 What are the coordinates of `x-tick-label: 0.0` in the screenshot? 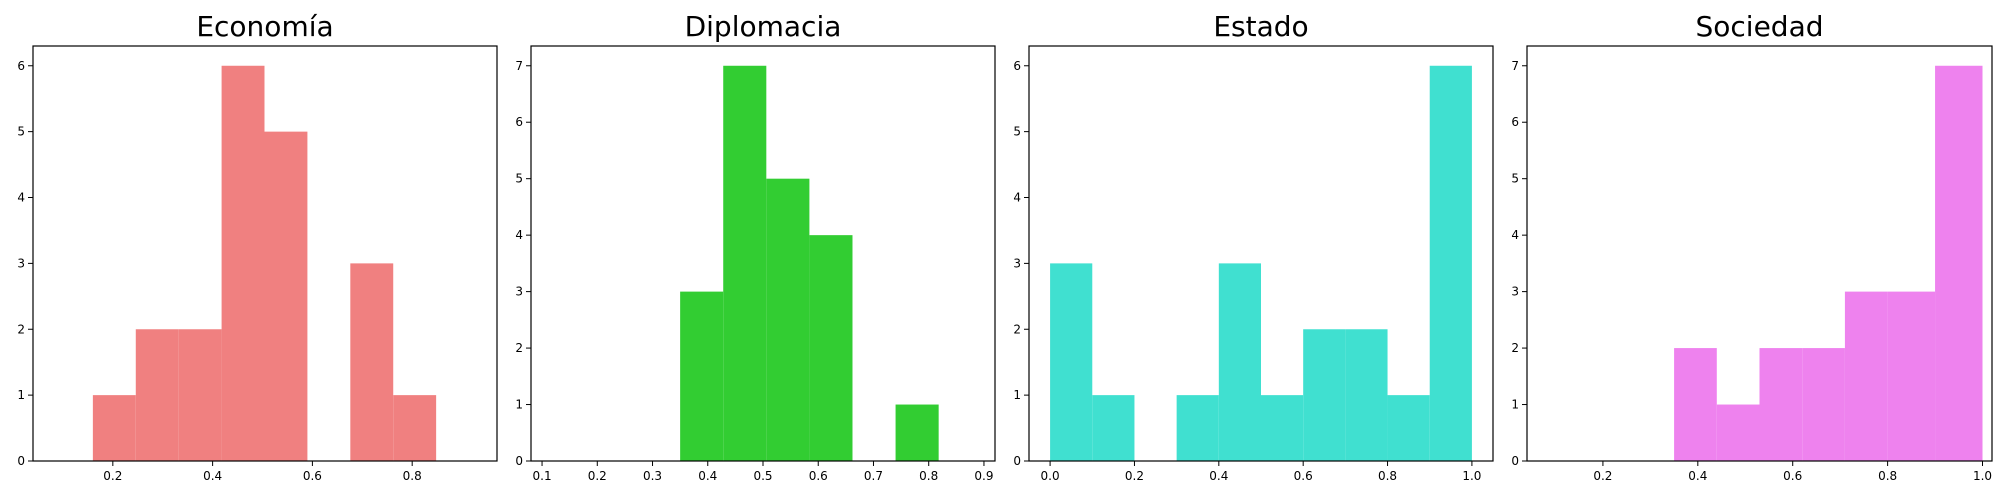 It's located at (1050, 476).